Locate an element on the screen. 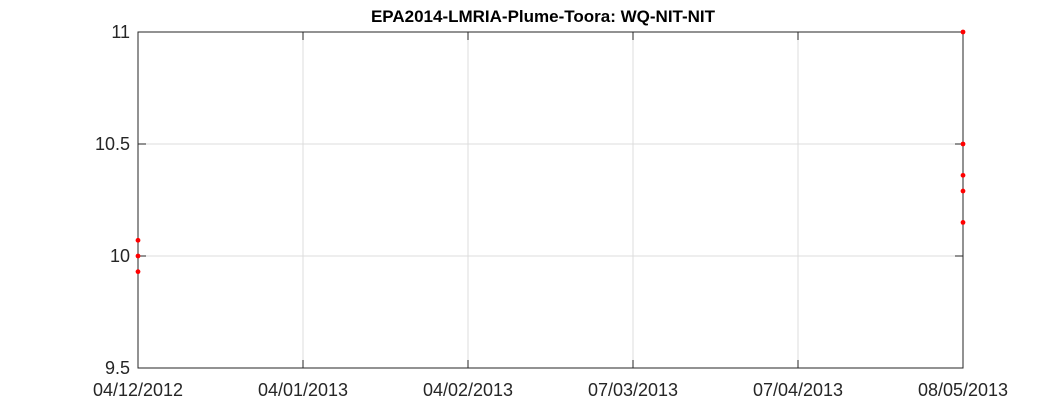 The image size is (1063, 413). x-tick-label: 07/04/2013 is located at coordinates (798, 390).